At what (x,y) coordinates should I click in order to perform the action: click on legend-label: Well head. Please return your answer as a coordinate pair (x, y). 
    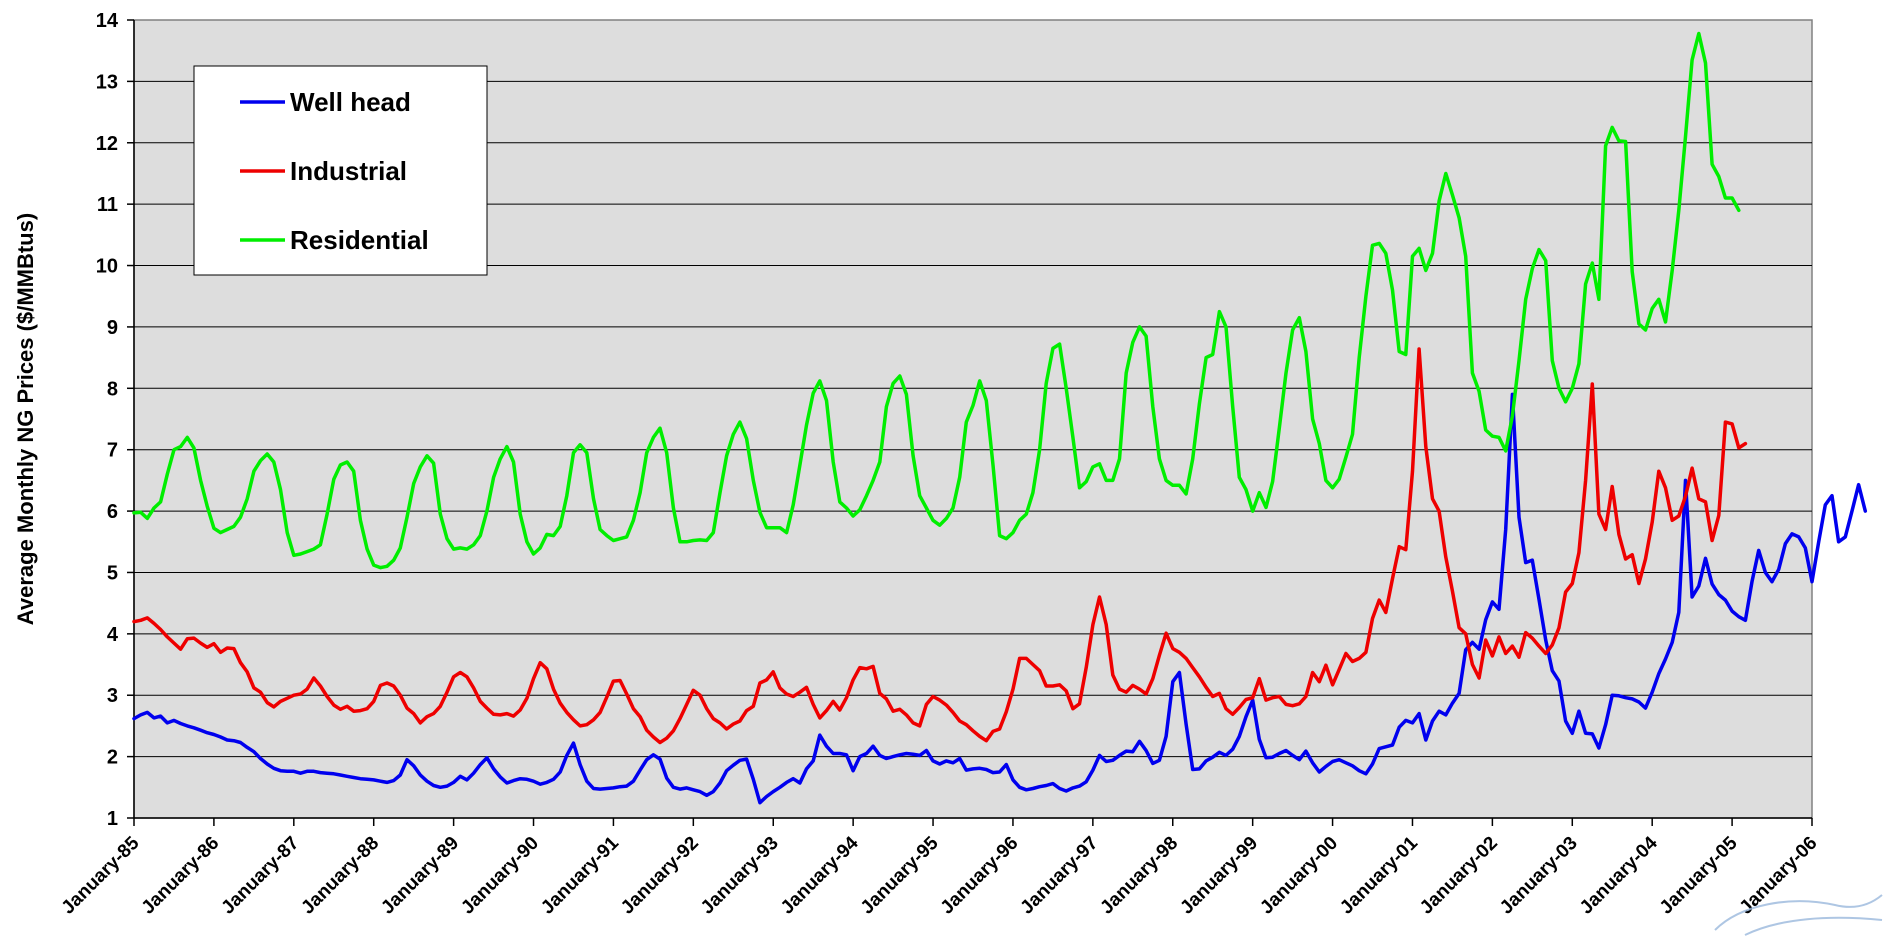
    Looking at the image, I should click on (350, 102).